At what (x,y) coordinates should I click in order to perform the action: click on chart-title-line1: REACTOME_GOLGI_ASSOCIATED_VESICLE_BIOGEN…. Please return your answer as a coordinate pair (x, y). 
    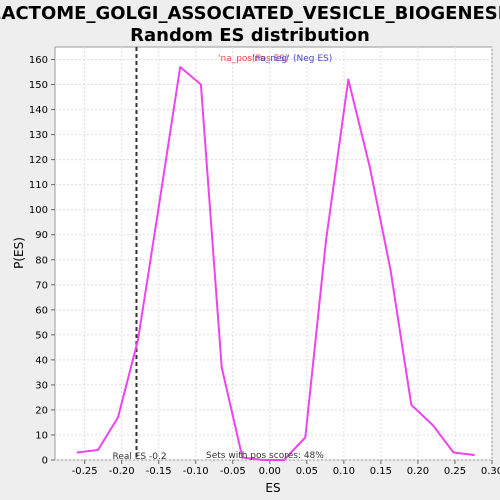
    Looking at the image, I should click on (250, 13).